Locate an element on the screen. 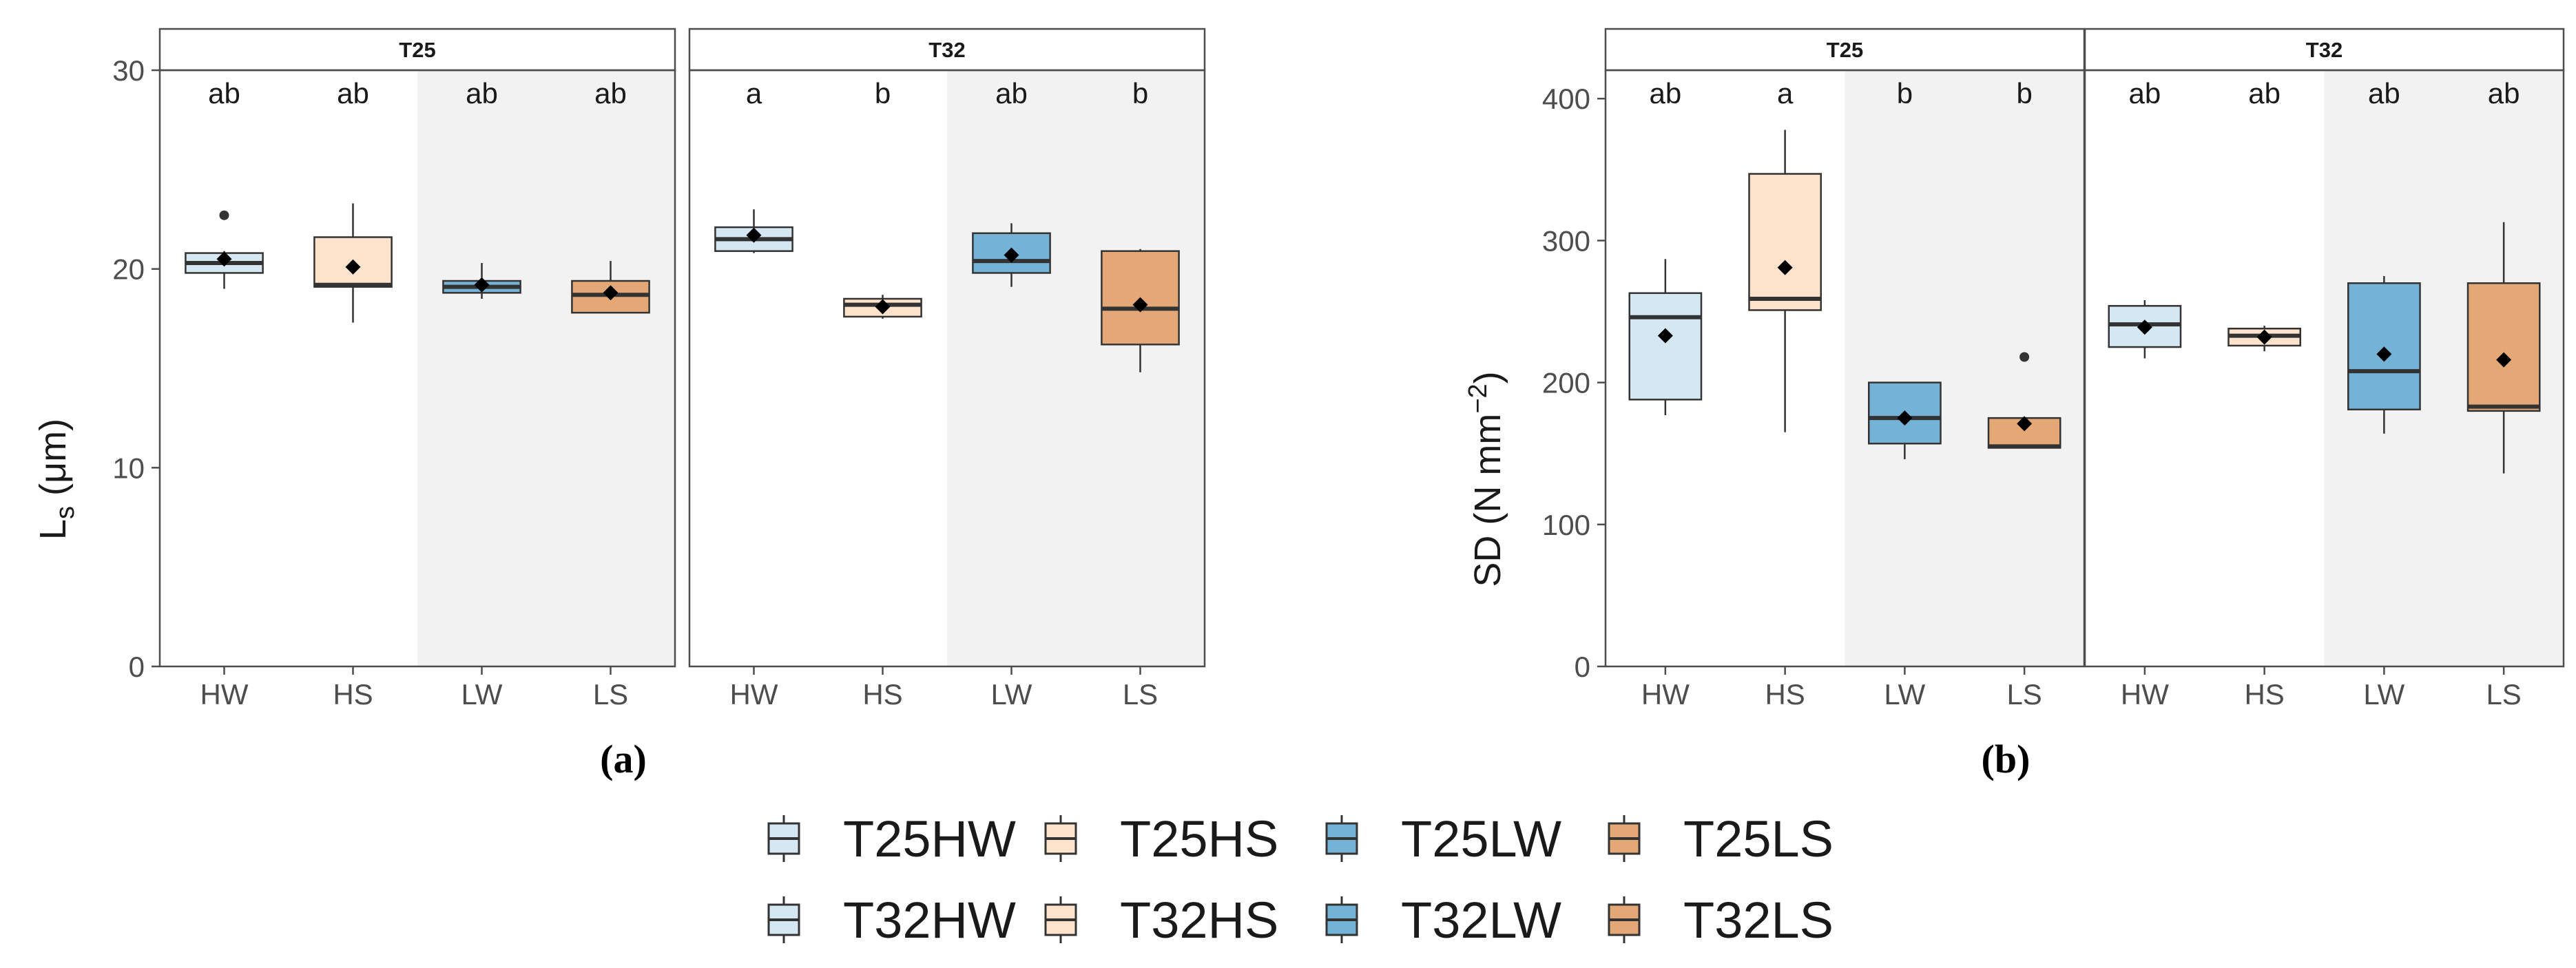 Image resolution: width=2576 pixels, height=968 pixels. y-axis-title: SD (N mm−2) is located at coordinates (1486, 479).